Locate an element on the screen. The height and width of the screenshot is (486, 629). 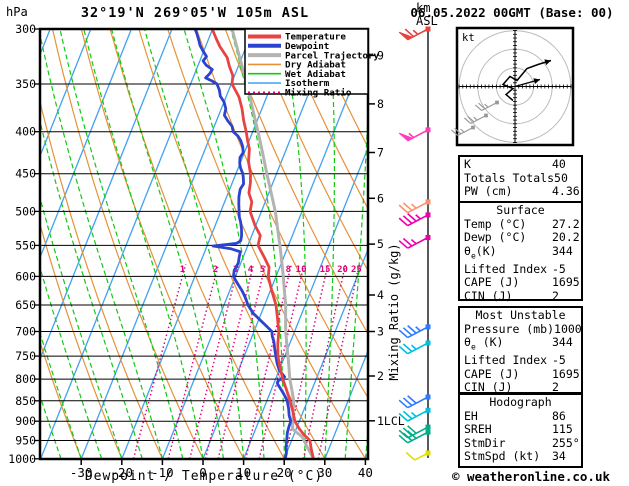
pressure-tick-label: 850 is located at coordinates (25, 401).